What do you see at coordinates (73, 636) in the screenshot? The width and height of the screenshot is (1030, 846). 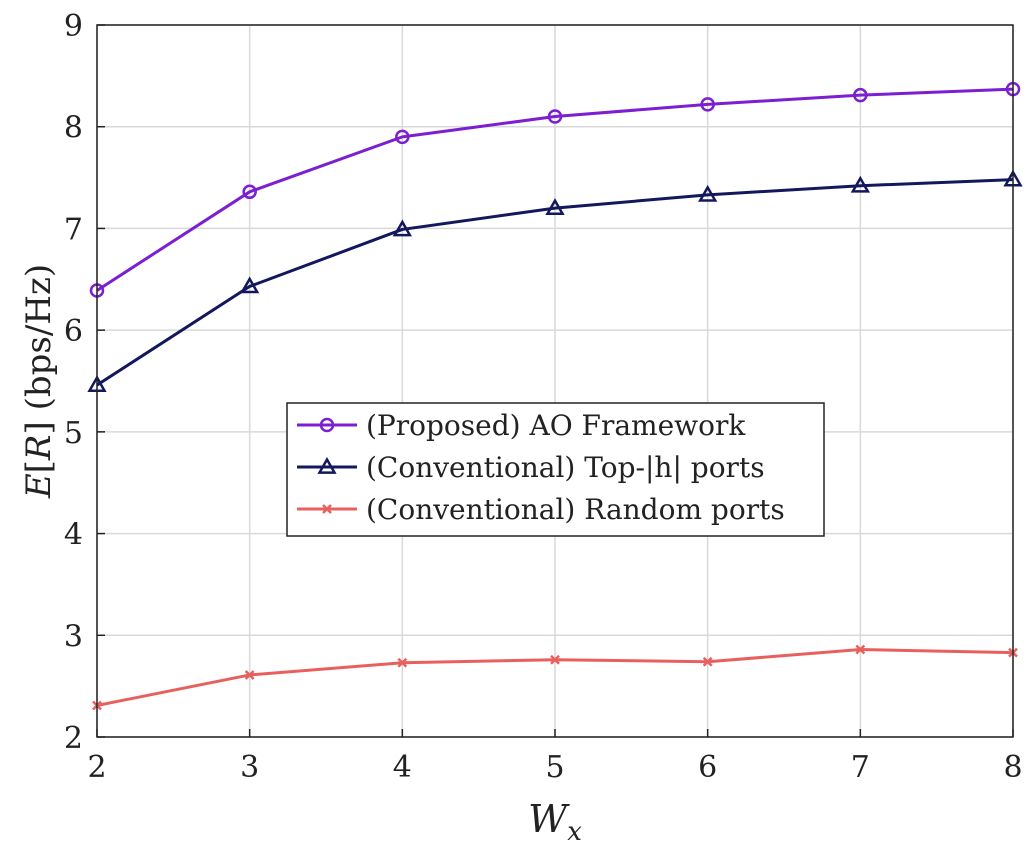 I see `y-tick-label: 3` at bounding box center [73, 636].